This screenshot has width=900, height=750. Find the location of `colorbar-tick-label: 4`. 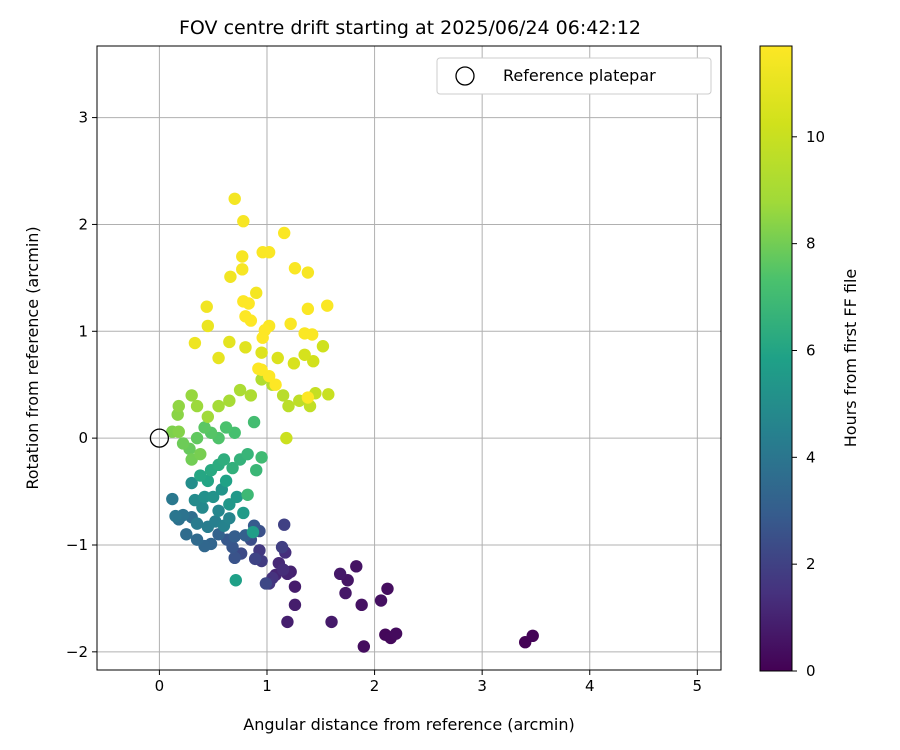

colorbar-tick-label: 4 is located at coordinates (811, 457).